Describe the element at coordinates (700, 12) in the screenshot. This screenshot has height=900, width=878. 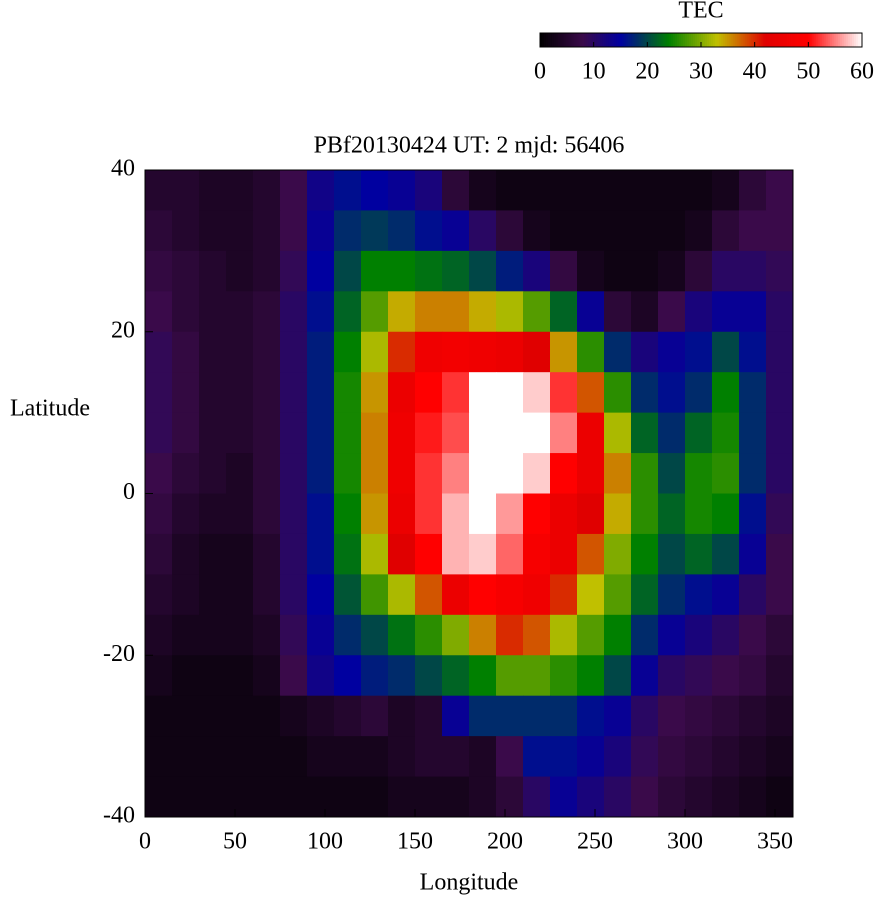
I see `colorbar-label: TEC` at that location.